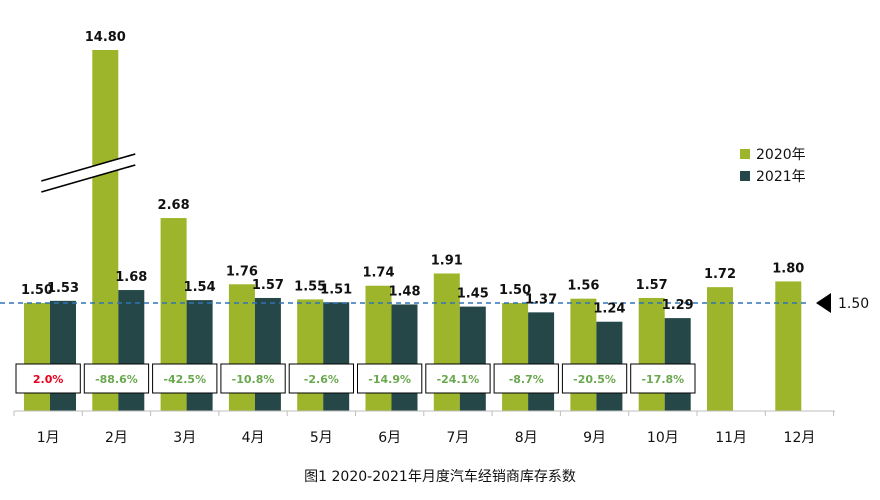  What do you see at coordinates (720, 274) in the screenshot?
I see `value-label-2020-11: 1.72` at bounding box center [720, 274].